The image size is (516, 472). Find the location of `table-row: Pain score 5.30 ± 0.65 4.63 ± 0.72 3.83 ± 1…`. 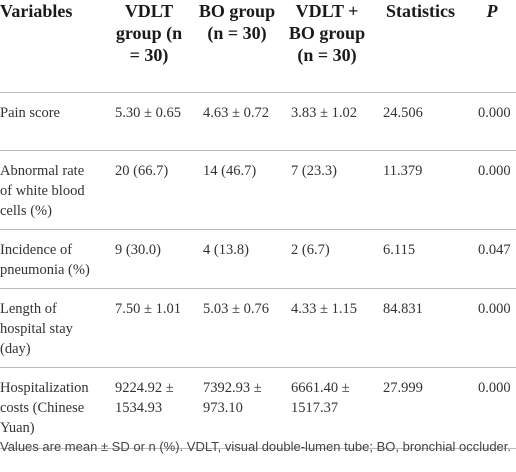

table-row: Pain score 5.30 ± 0.65 4.63 ± 0.72 3.83 ± 1… is located at coordinates (258, 121).